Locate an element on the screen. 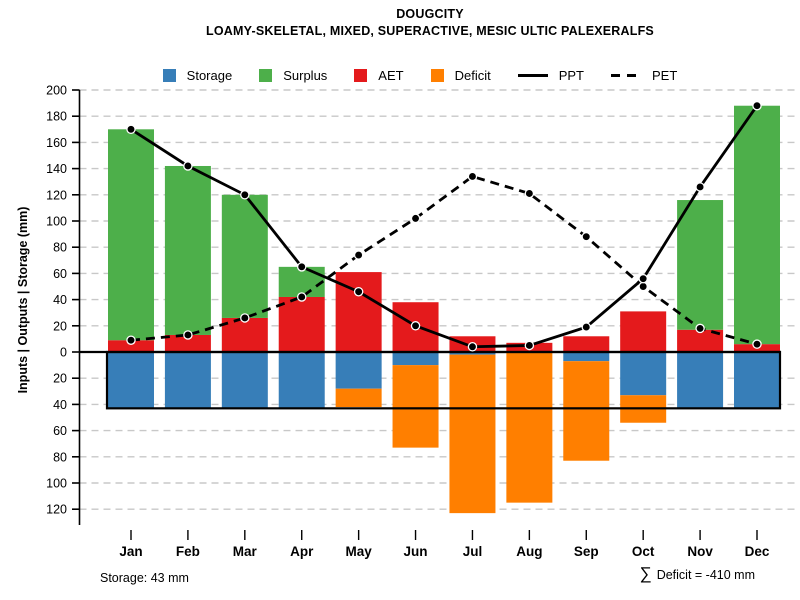 This screenshot has height=600, width=800. legend-label-pet: PET is located at coordinates (665, 75).